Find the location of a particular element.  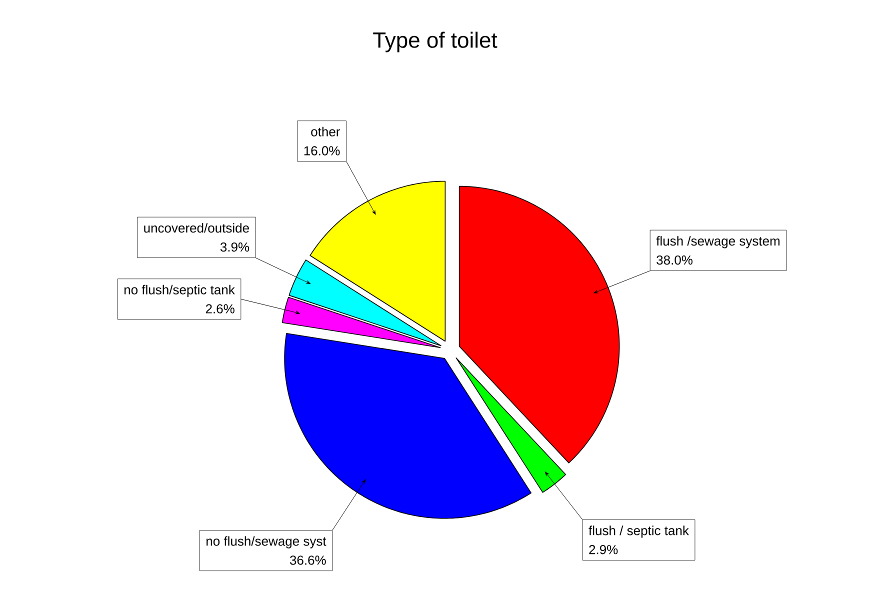

data-label: 2.6% is located at coordinates (220, 309).